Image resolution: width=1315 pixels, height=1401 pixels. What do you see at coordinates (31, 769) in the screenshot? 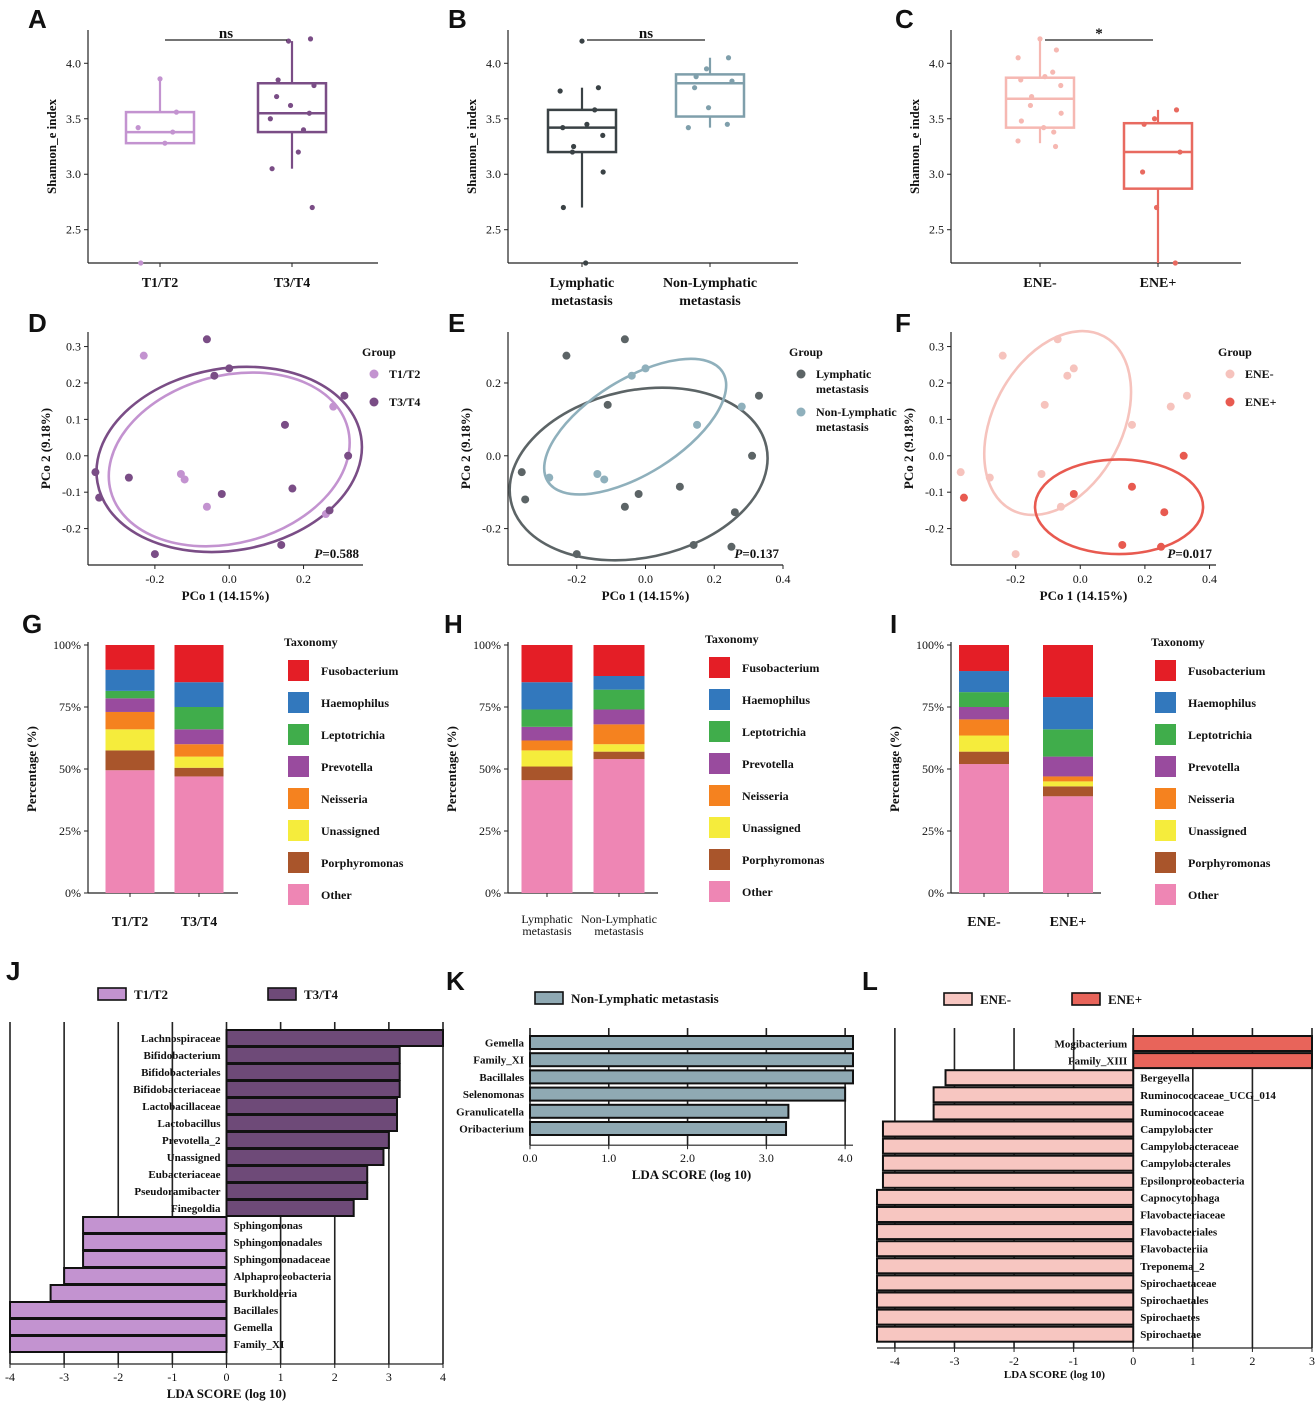
I see `y-axis-label: Percentage (%)` at bounding box center [31, 769].